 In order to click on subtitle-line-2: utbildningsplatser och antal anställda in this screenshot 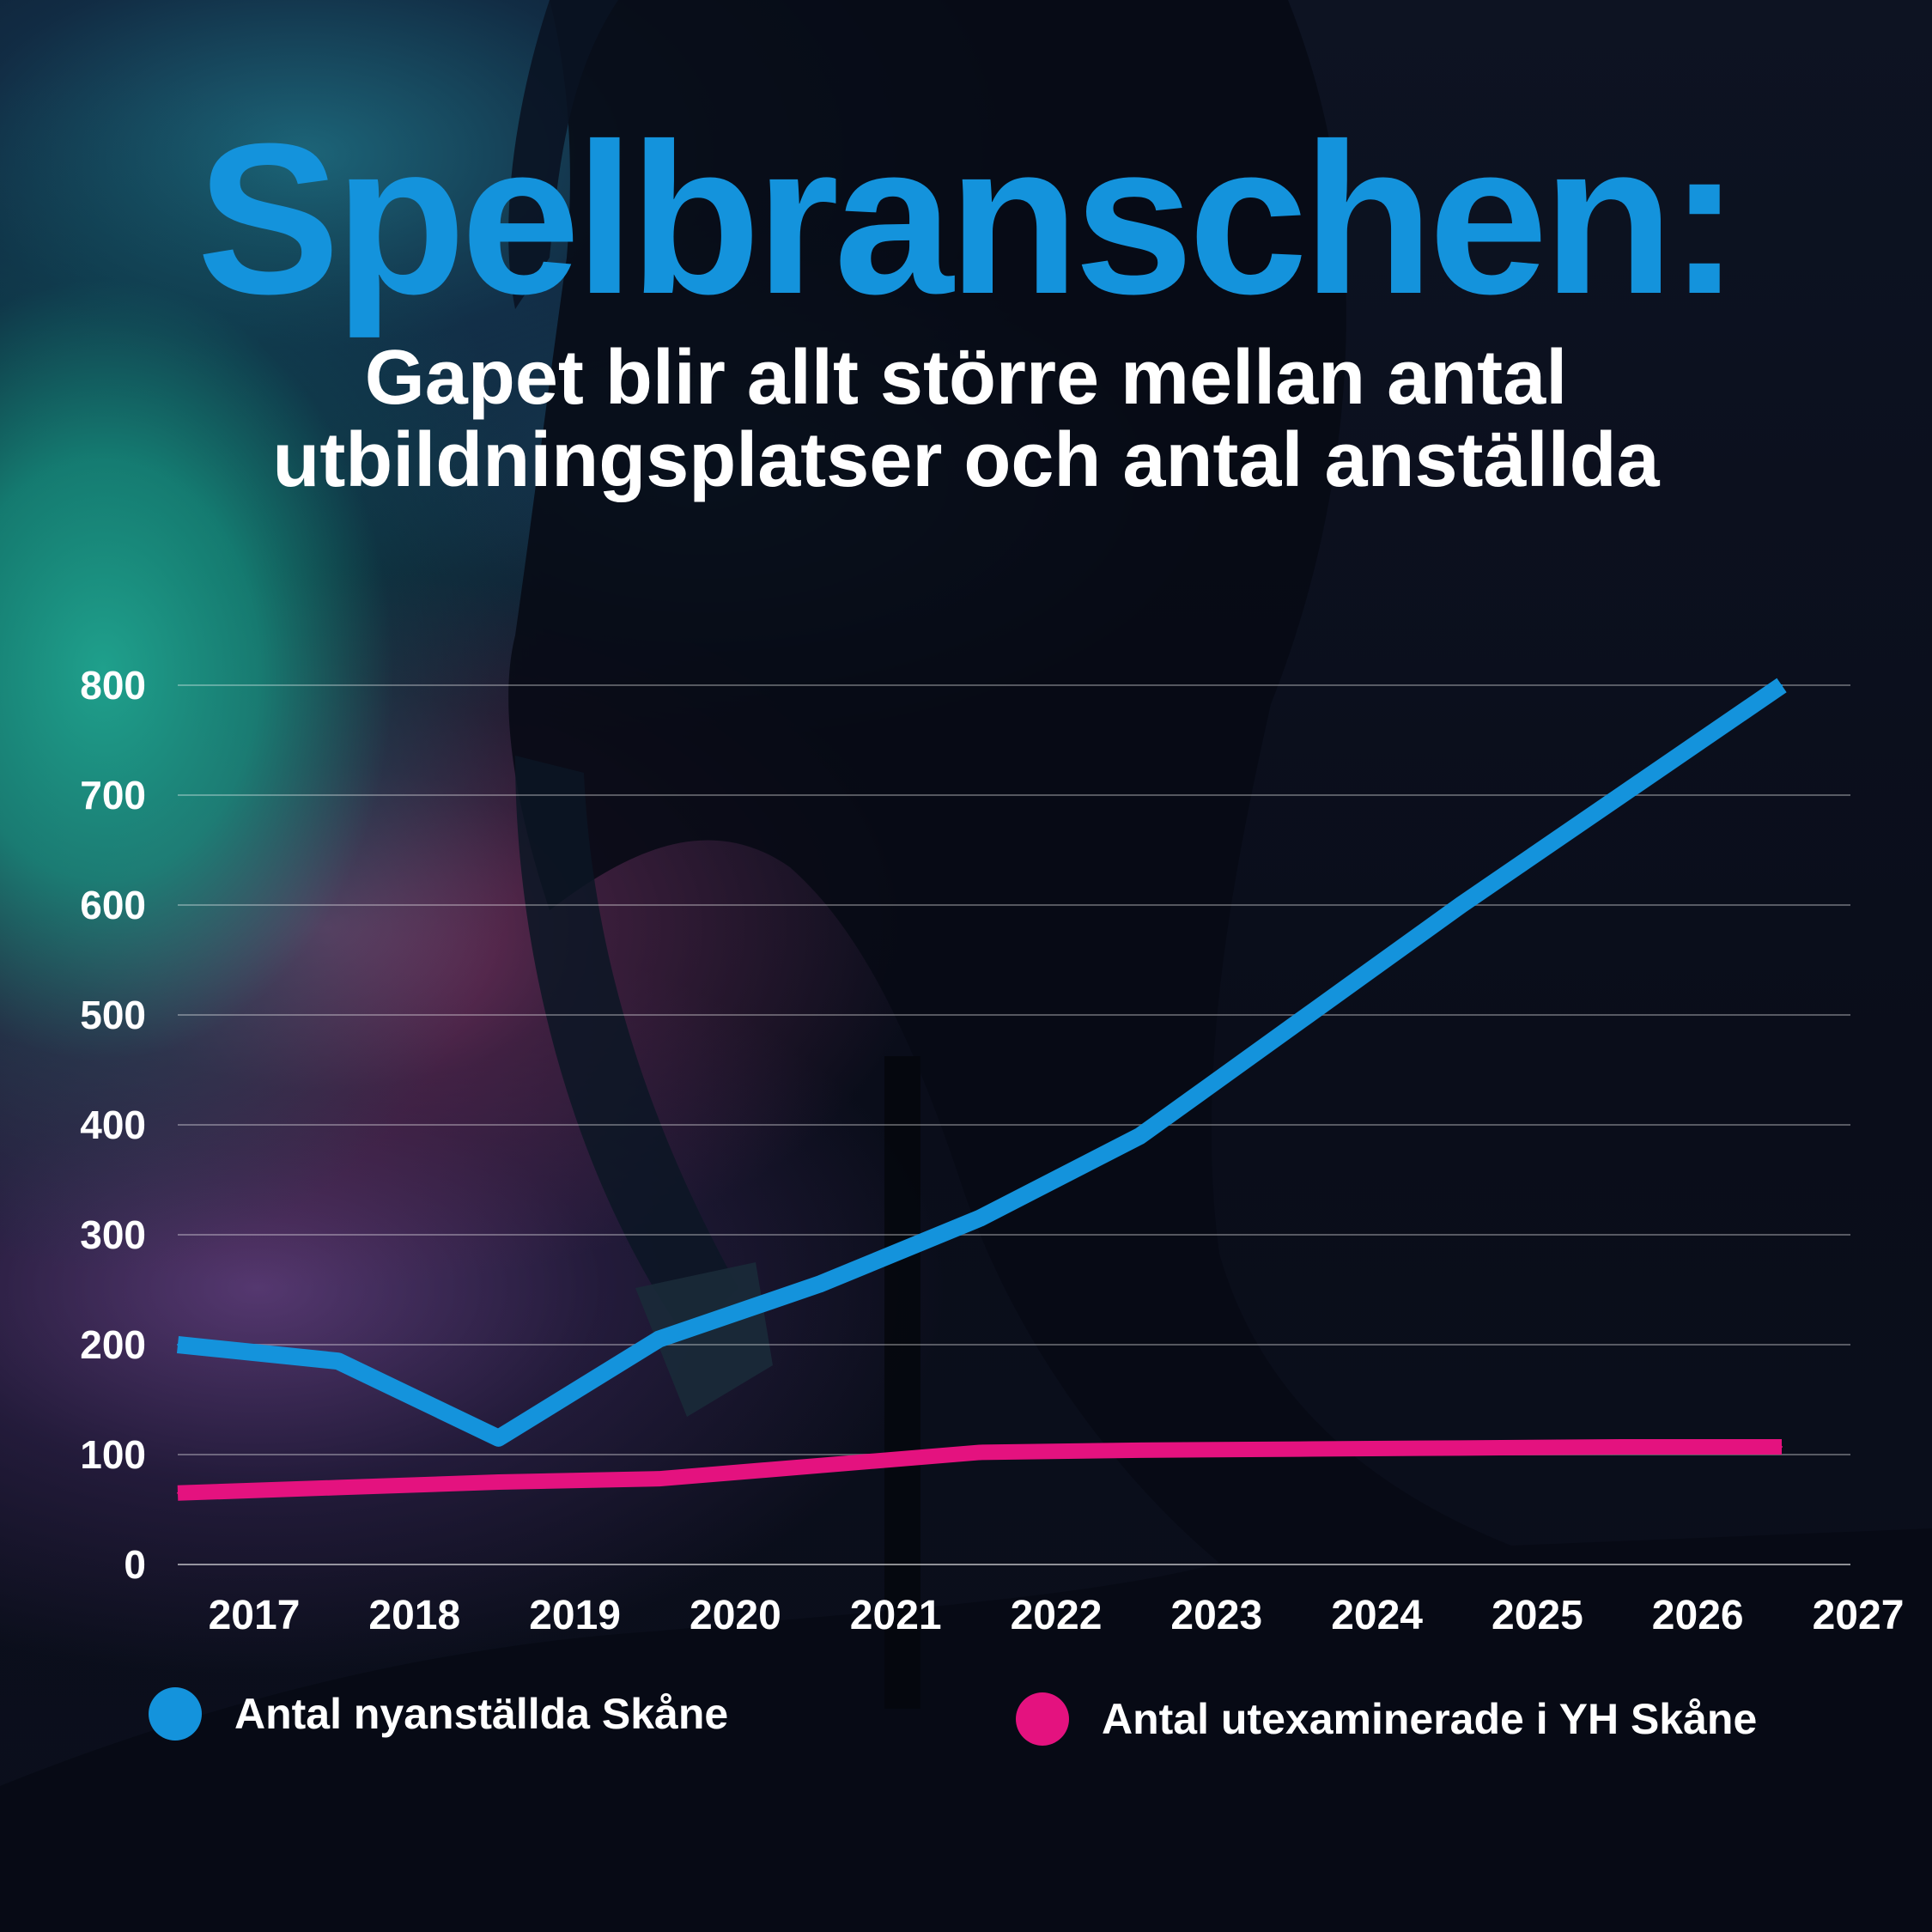, I will do `click(966, 460)`.